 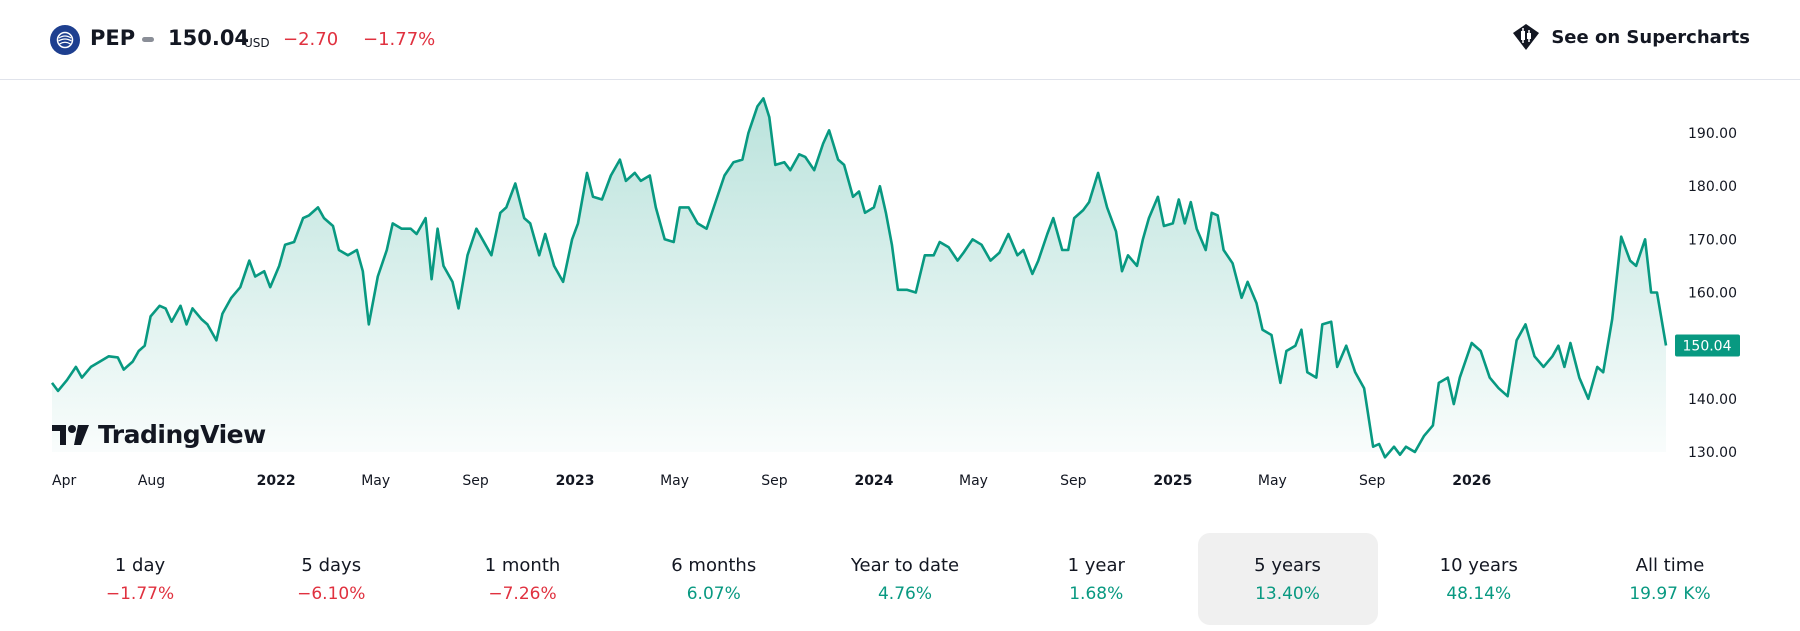 I want to click on separator-dash, so click(x=148, y=39).